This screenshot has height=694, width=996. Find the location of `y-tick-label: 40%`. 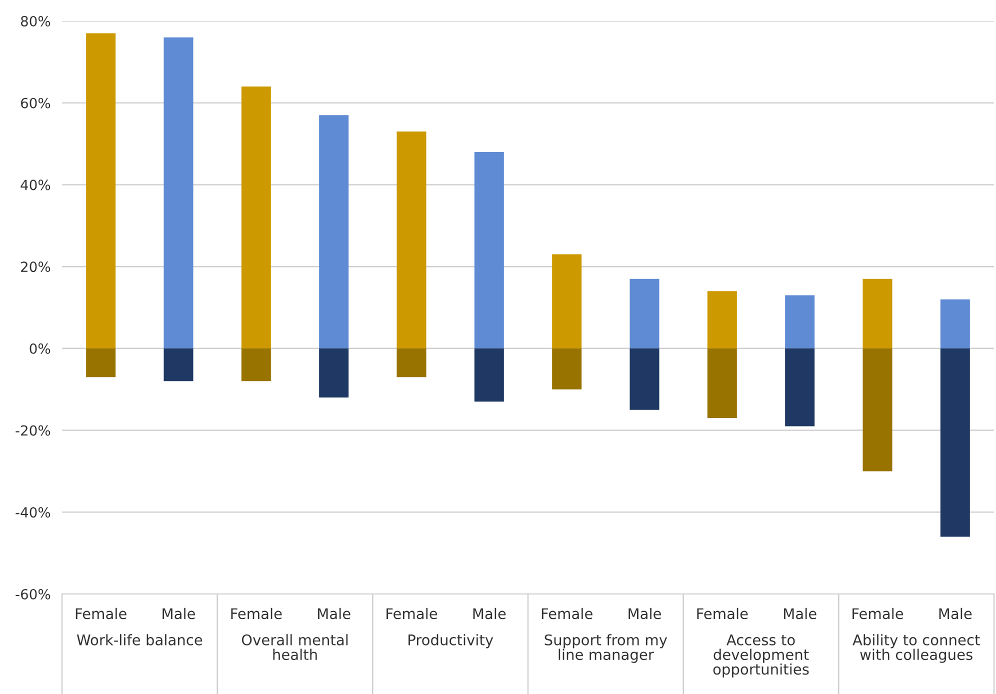

y-tick-label: 40% is located at coordinates (35, 185).